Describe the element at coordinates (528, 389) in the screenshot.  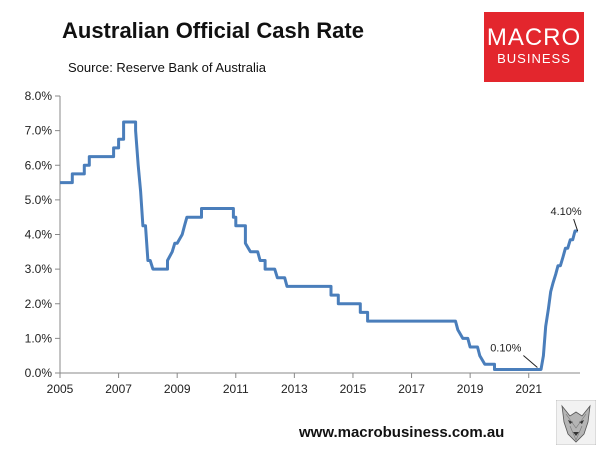
I see `x-tick-label: 2021` at that location.